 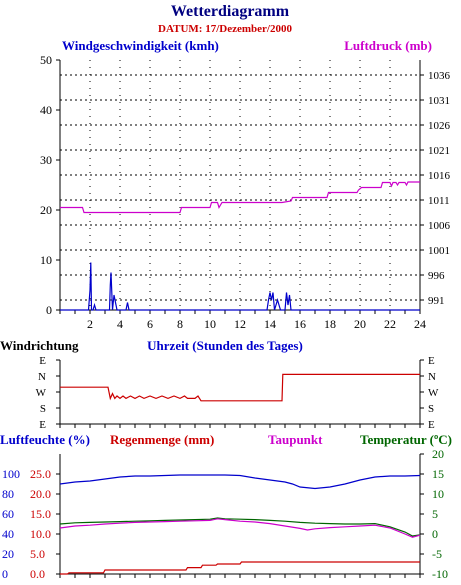 I want to click on dewpoint-label: Taupunkt, so click(x=295, y=439).